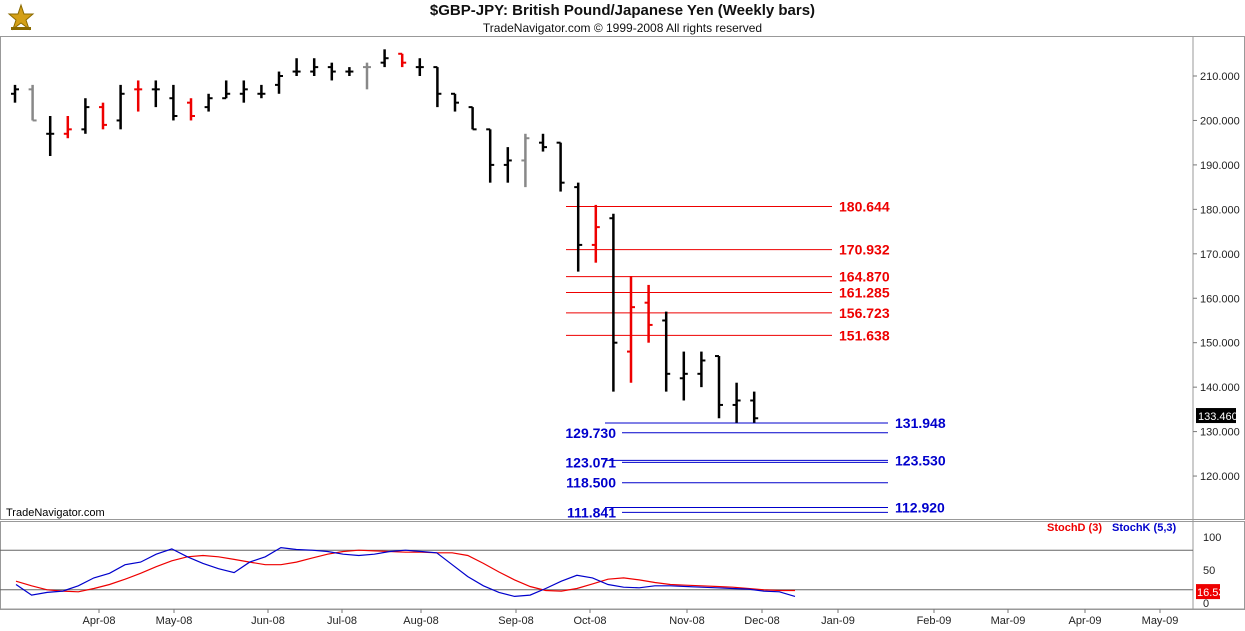  I want to click on x-tick-label: May-08, so click(174, 621).